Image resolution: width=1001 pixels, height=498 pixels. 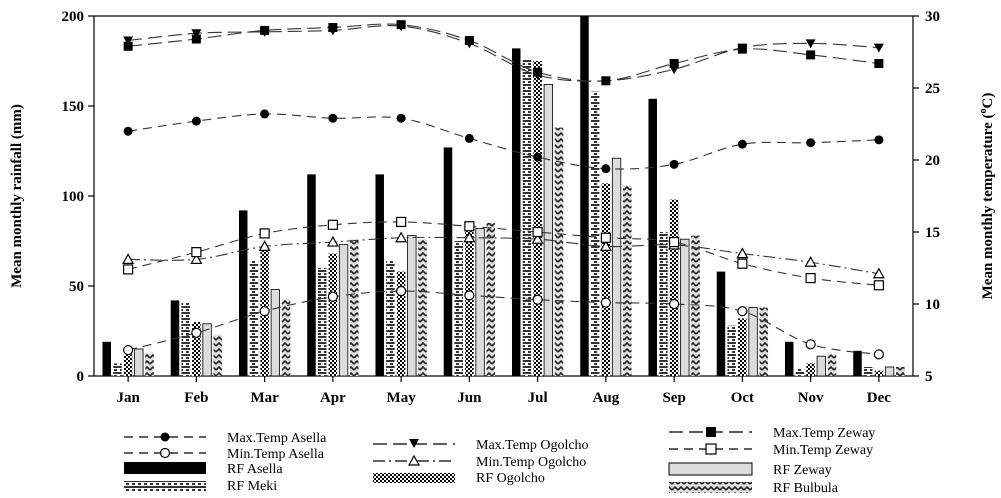 What do you see at coordinates (225, 438) in the screenshot?
I see `legend-item-max-asella: Max.Temp Asella` at bounding box center [225, 438].